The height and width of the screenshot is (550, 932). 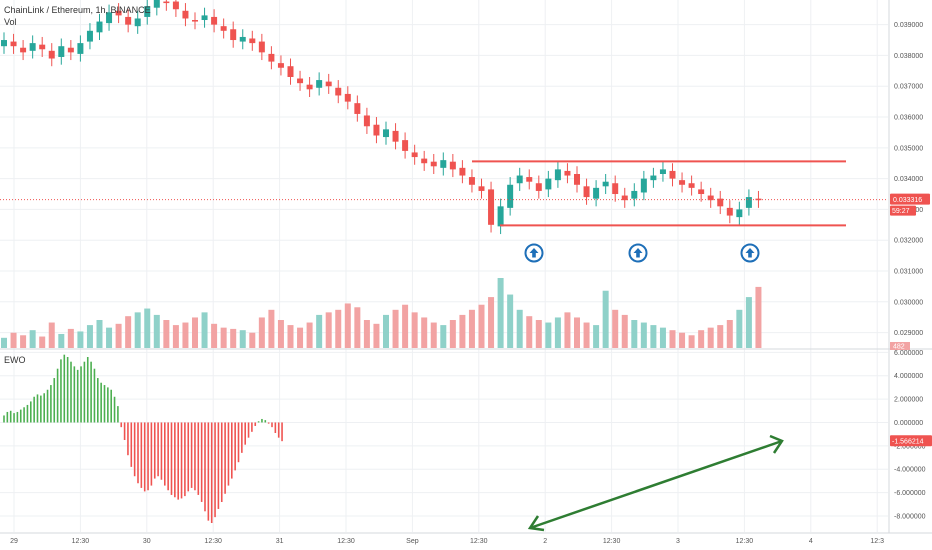 I want to click on symbol-legend: ChainLink / Ethereum, 1h, BINANCE, so click(x=77, y=10).